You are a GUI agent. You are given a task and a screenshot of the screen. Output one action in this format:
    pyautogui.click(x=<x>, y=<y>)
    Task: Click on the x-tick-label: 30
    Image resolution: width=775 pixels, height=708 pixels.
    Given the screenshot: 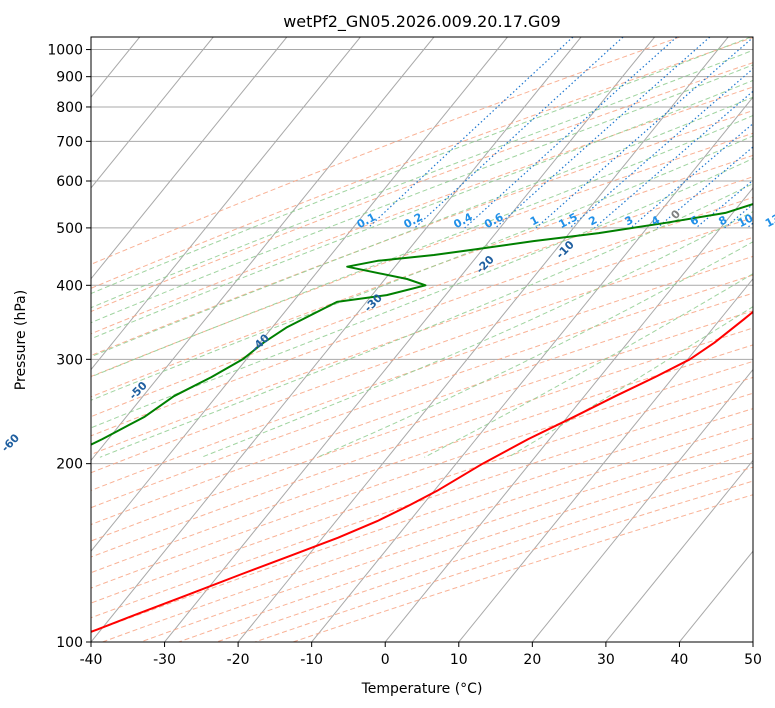 What is the action you would take?
    pyautogui.click(x=606, y=660)
    